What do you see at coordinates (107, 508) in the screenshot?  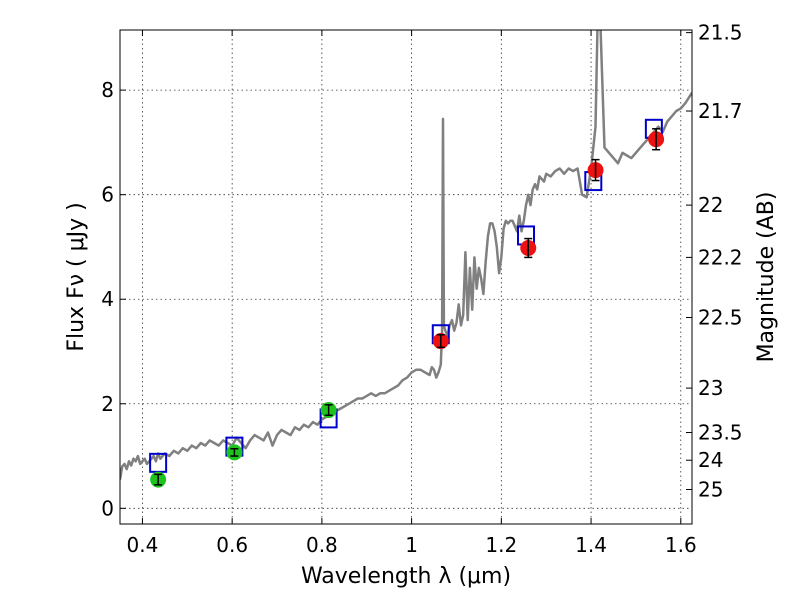 I see `y-tick-label: 0` at bounding box center [107, 508].